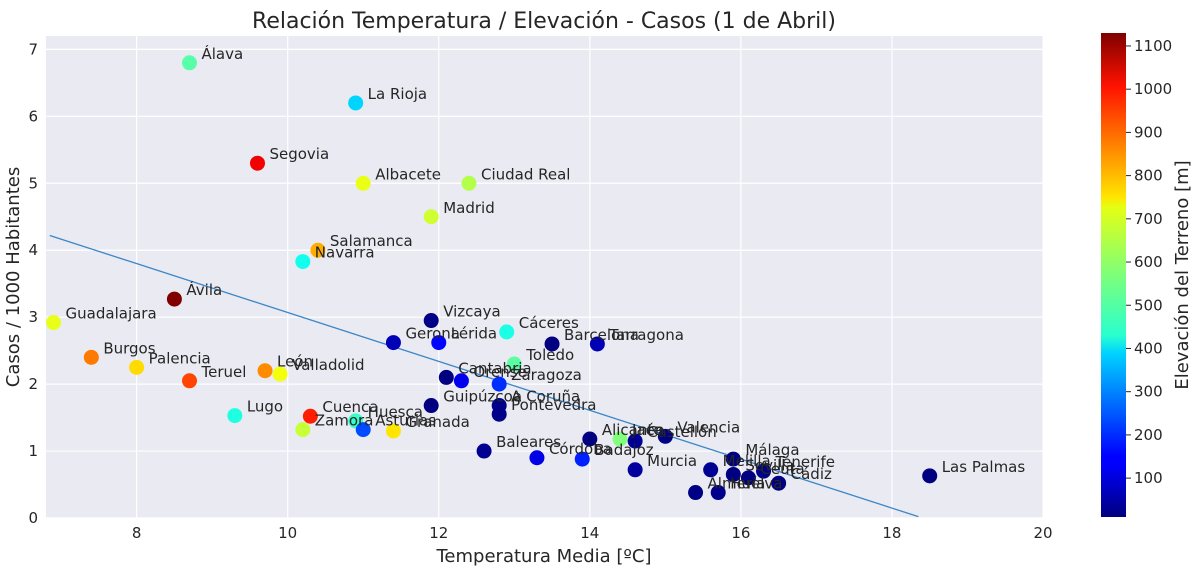 This screenshot has width=1200, height=574. Describe the element at coordinates (471, 312) in the screenshot. I see `point-label: Vizcaya` at that location.